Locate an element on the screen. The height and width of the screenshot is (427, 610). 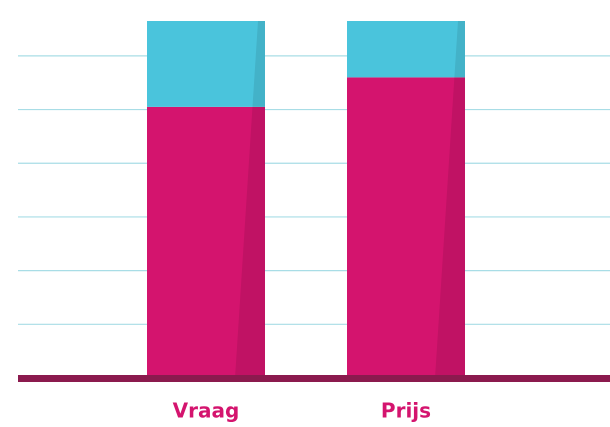
x-tick-label: Vraag is located at coordinates (206, 411).